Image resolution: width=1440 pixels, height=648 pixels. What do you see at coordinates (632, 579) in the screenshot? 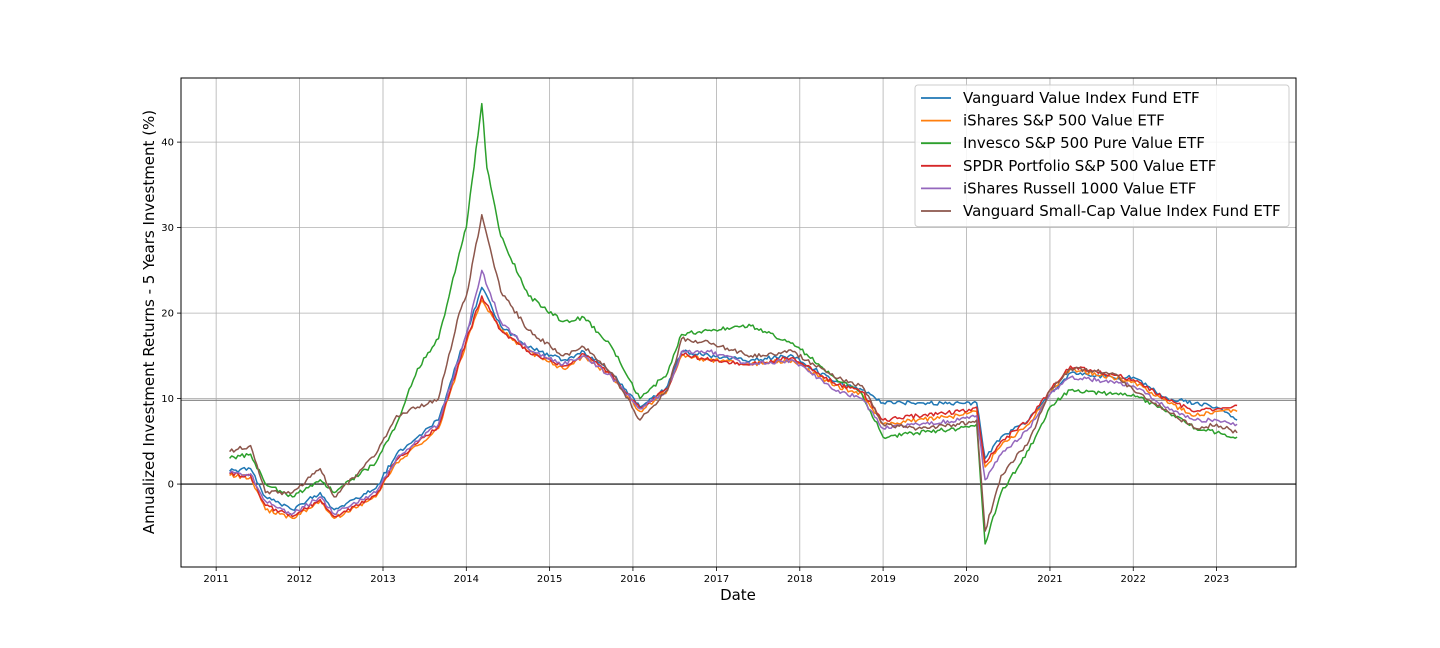
I see `x-tick-label: 2016` at bounding box center [632, 579].